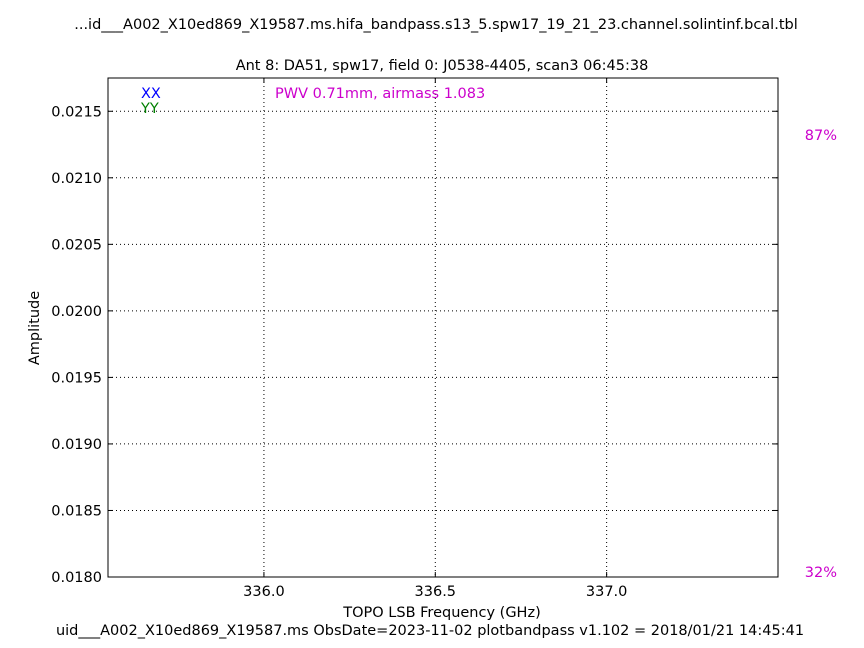 The image size is (864, 648). I want to click on y-tick-label: 0.0185, so click(76, 511).